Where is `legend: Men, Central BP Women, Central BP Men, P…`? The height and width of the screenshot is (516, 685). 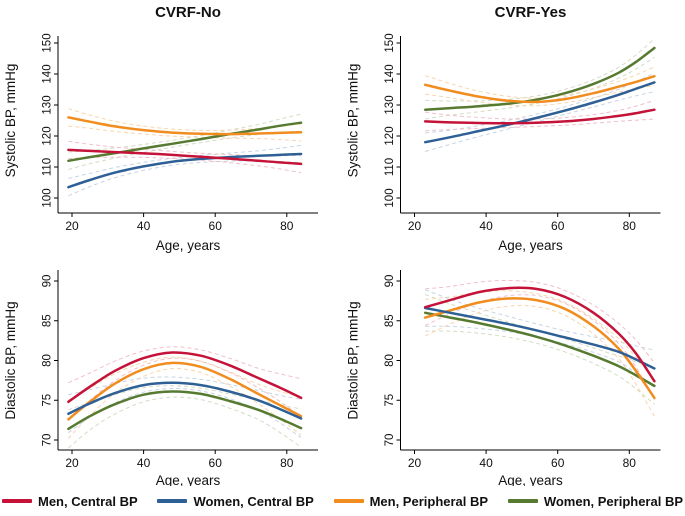 legend: Men, Central BP Women, Central BP Men, P… is located at coordinates (342, 501).